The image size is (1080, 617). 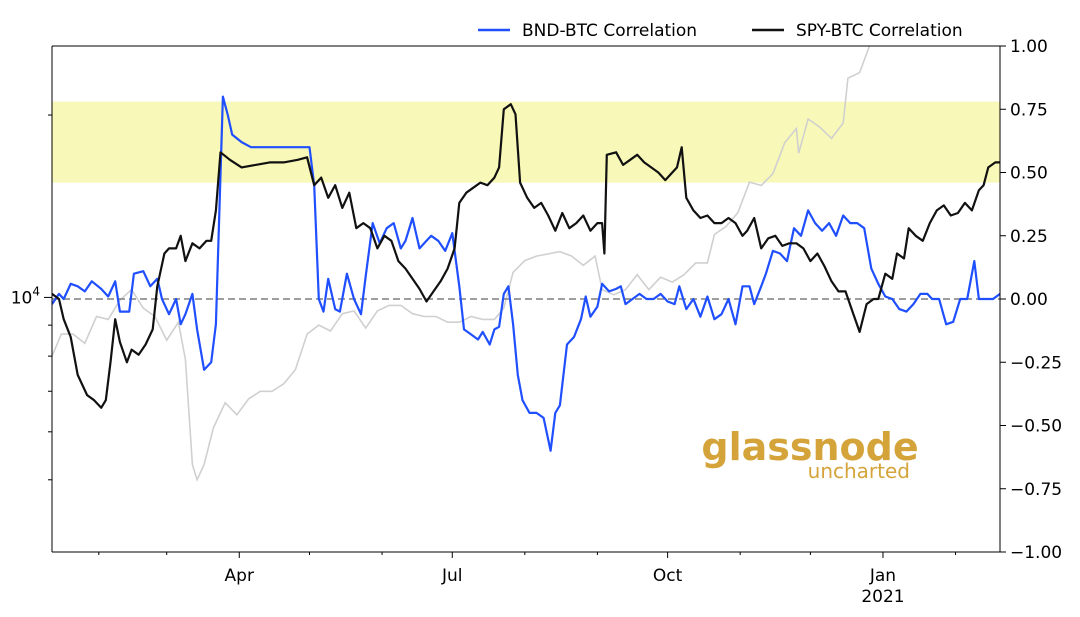 I want to click on y-right-tick-label: 0.50, so click(x=1029, y=174).